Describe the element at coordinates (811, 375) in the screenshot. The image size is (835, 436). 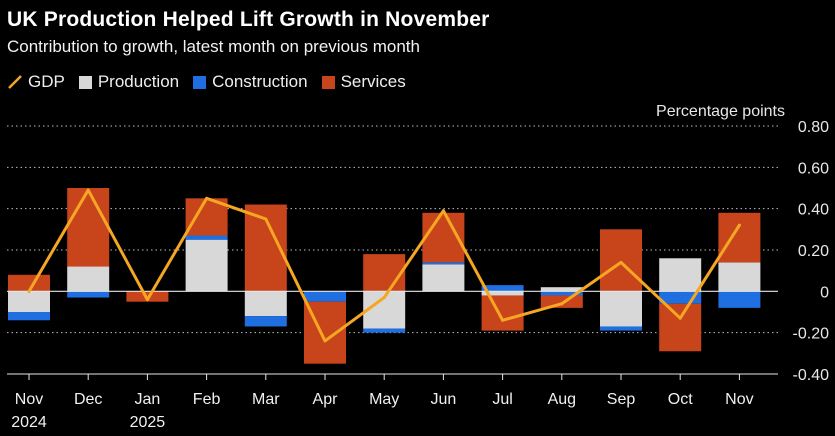
I see `y-tick-label: -0.40` at that location.